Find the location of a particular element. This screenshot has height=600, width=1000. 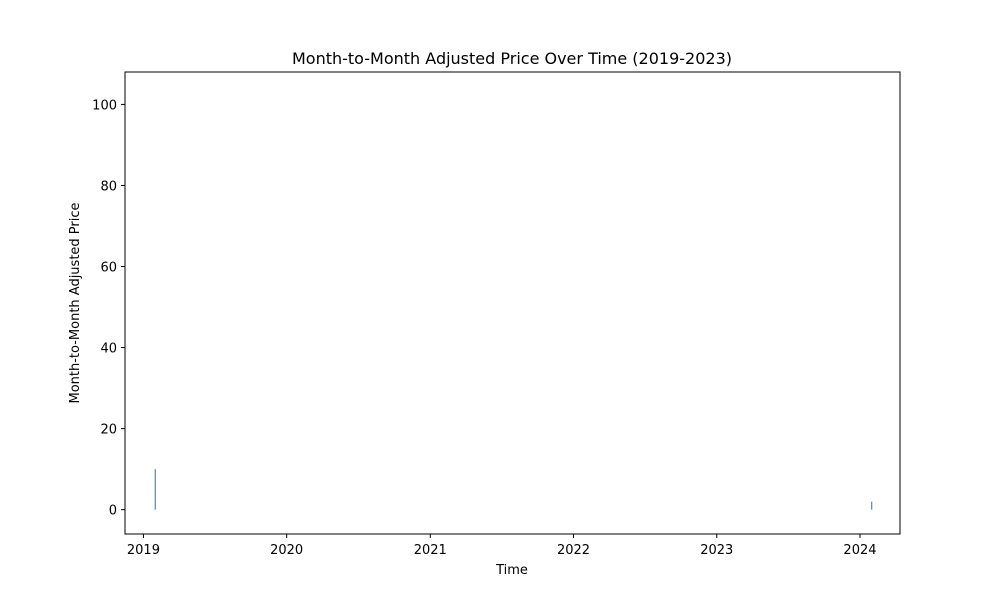

x-tick-label: 2023 is located at coordinates (716, 550).